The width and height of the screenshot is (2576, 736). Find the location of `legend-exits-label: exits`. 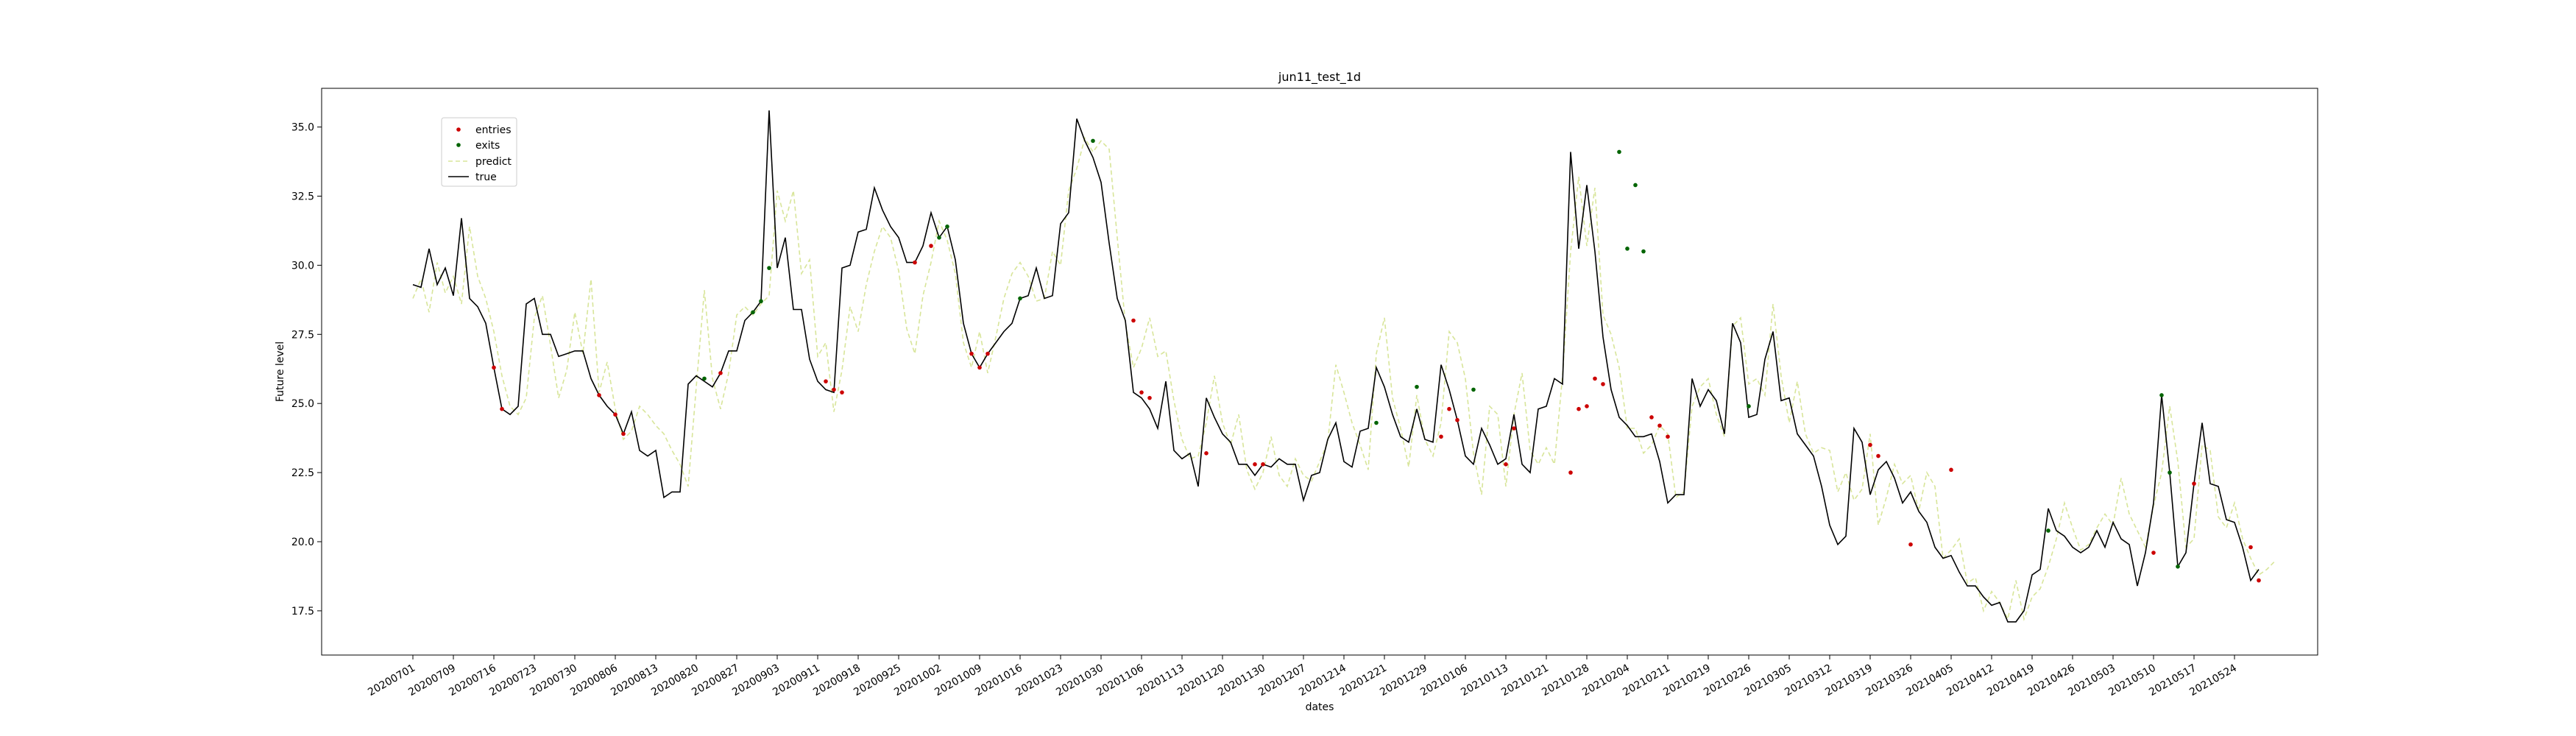

legend-exits-label: exits is located at coordinates (487, 146).